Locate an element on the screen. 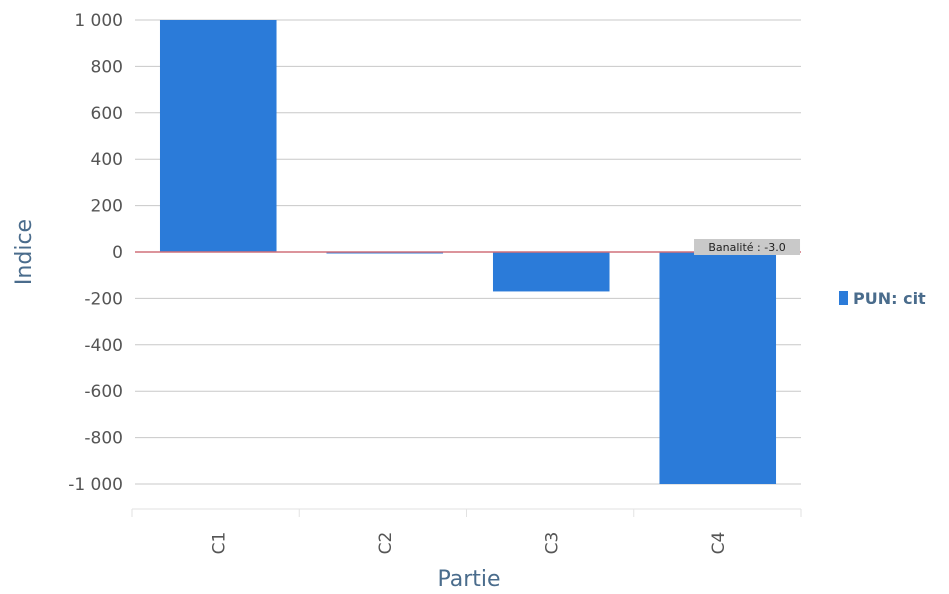  y-tick-label: -800 is located at coordinates (103, 439).